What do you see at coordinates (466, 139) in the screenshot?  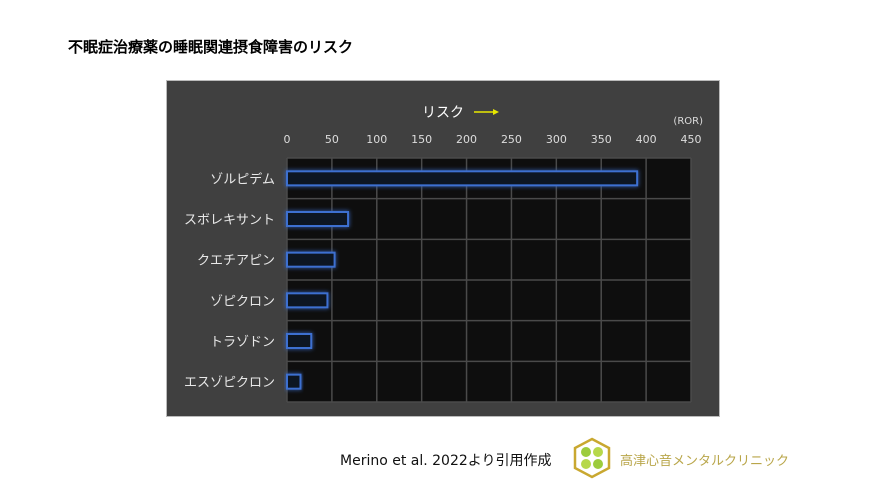 I see `x-tick-label: 200` at bounding box center [466, 139].